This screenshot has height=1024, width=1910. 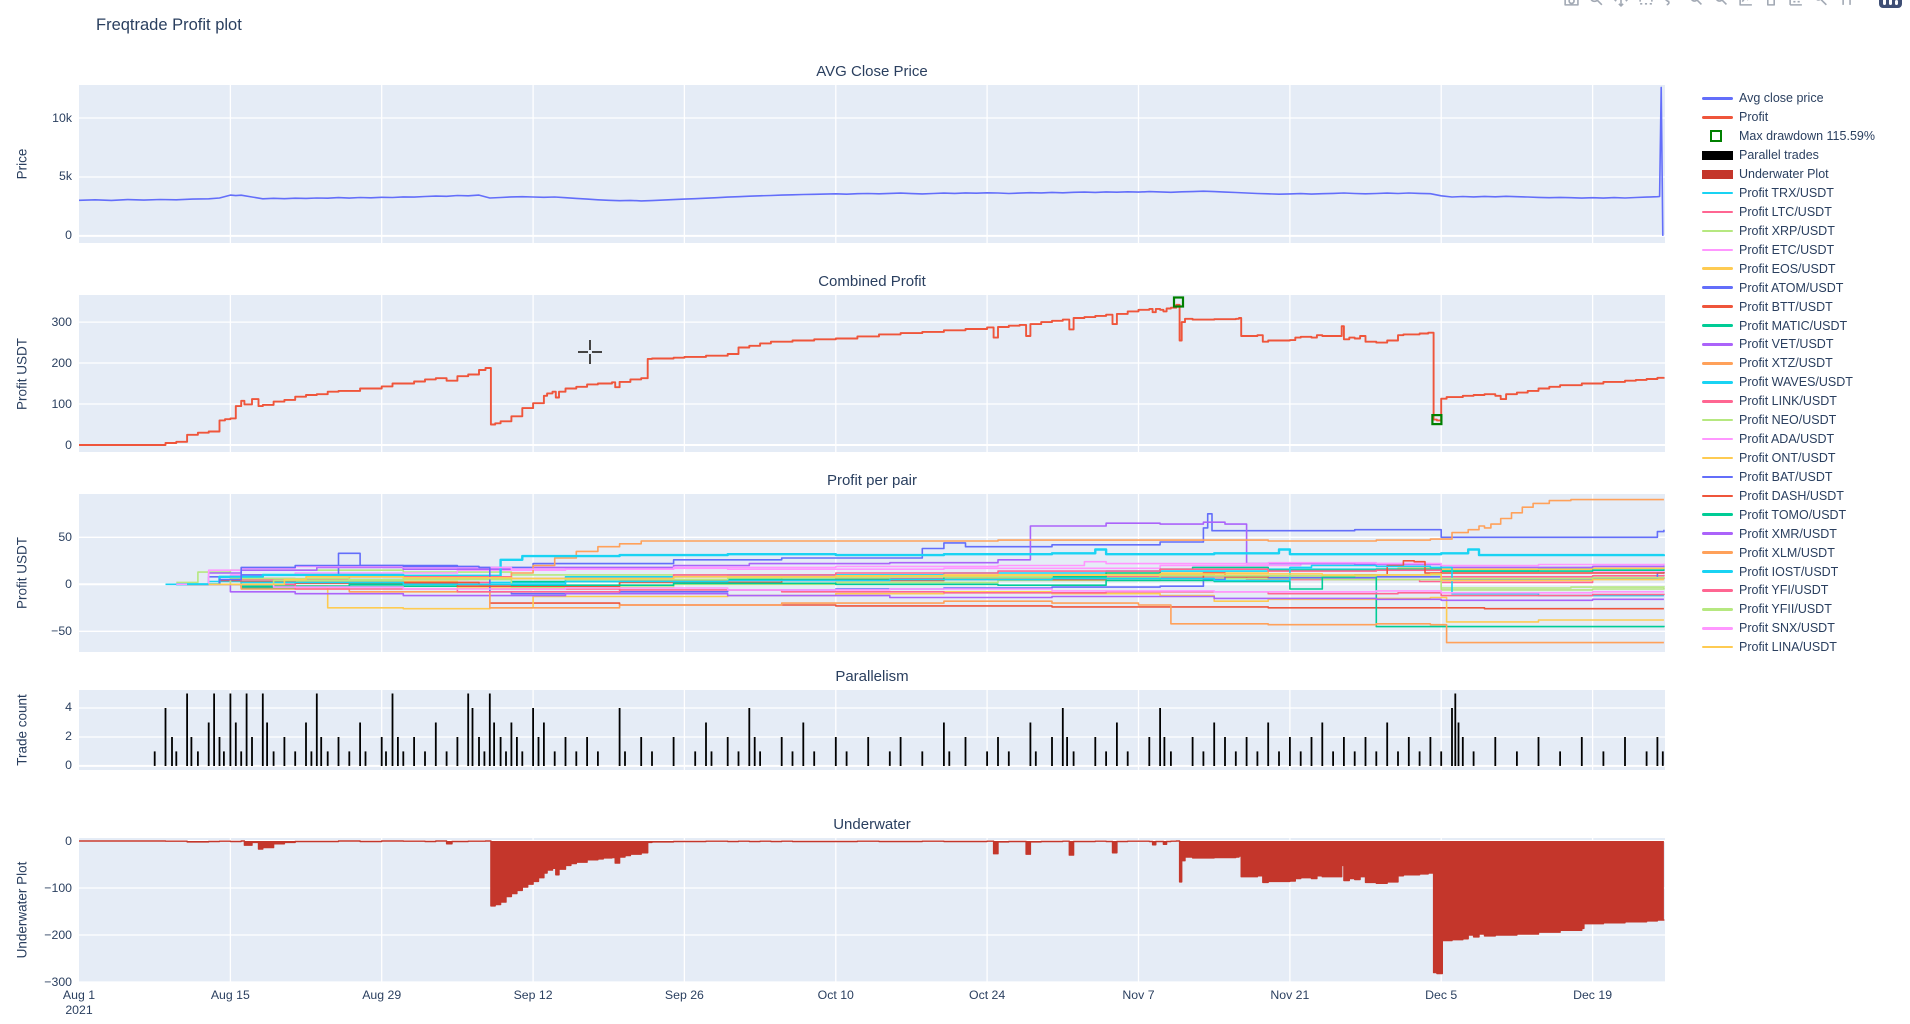 I want to click on series-profit-yfi-usdt, so click(x=936, y=590).